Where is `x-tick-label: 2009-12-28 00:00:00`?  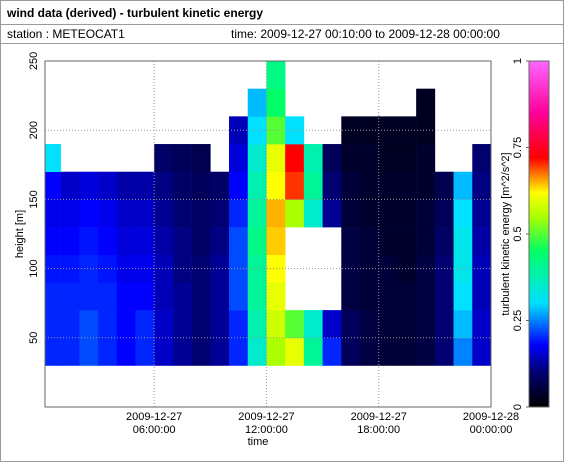 x-tick-label: 2009-12-28 00:00:00 is located at coordinates (491, 423).